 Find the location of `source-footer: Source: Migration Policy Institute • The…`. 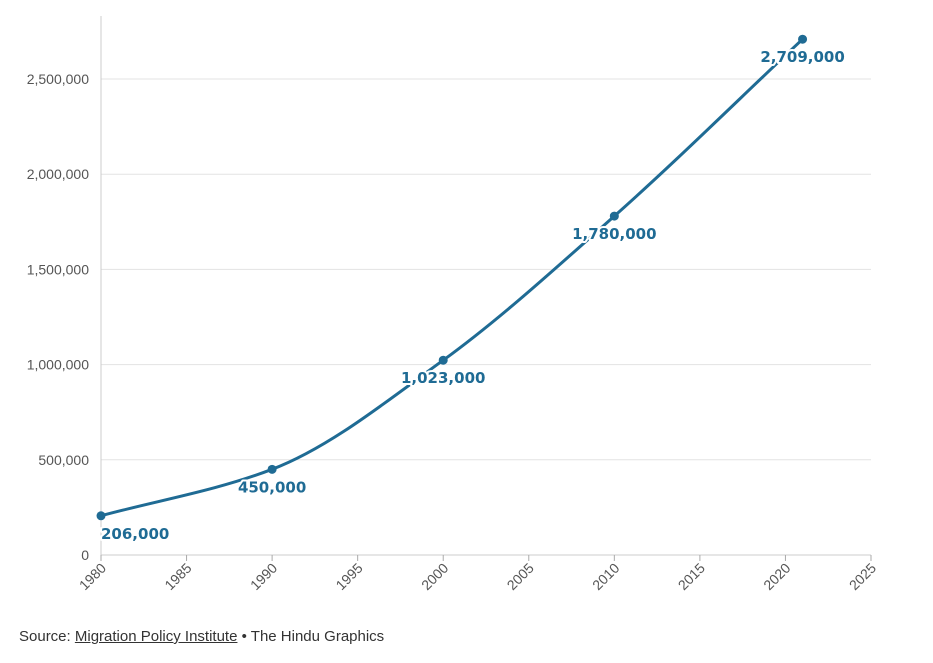

source-footer: Source: Migration Policy Institute • The… is located at coordinates (201, 636).